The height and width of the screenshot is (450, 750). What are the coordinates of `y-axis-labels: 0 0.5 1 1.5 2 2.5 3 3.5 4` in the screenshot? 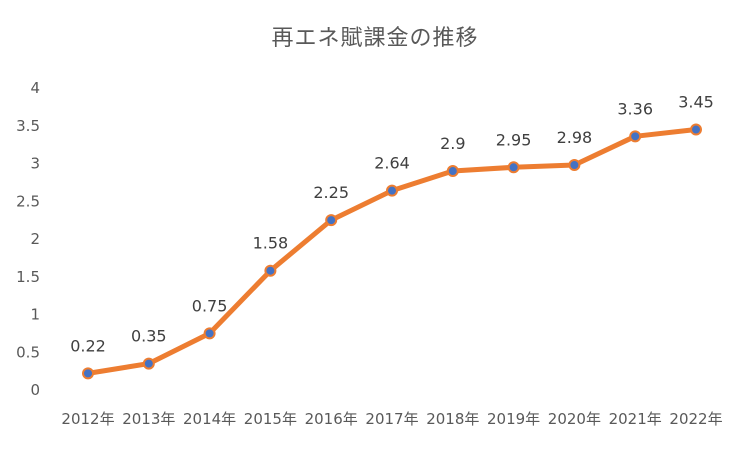 It's located at (28, 239).